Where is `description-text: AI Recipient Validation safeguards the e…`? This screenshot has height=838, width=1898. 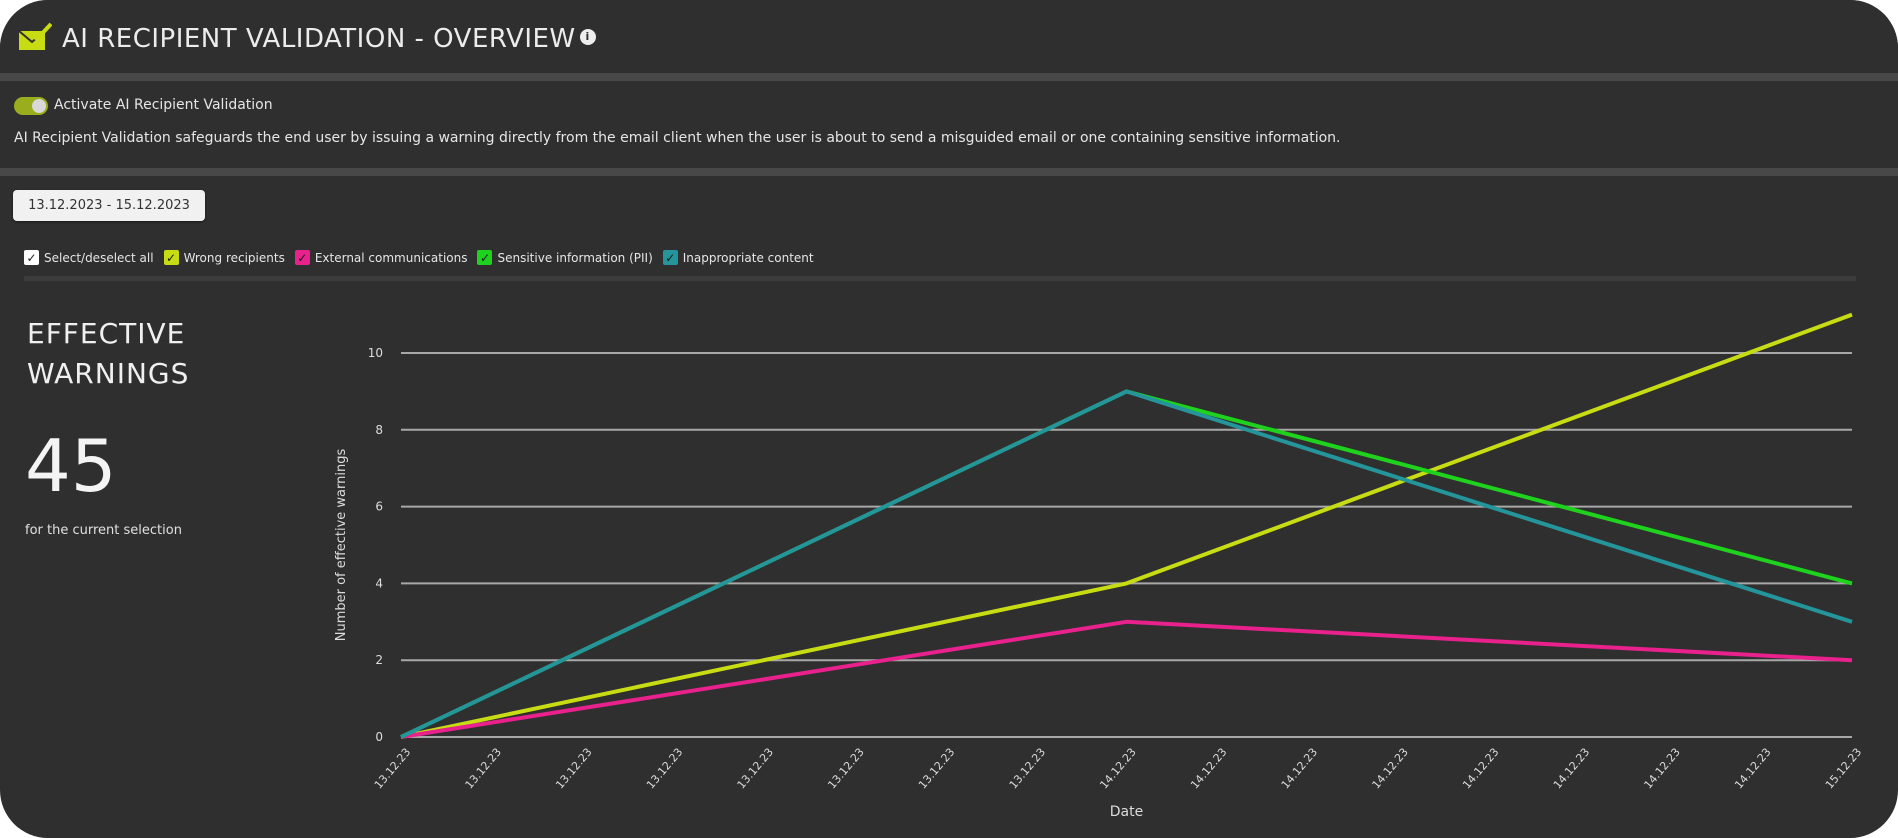 description-text: AI Recipient Validation safeguards the e… is located at coordinates (677, 138).